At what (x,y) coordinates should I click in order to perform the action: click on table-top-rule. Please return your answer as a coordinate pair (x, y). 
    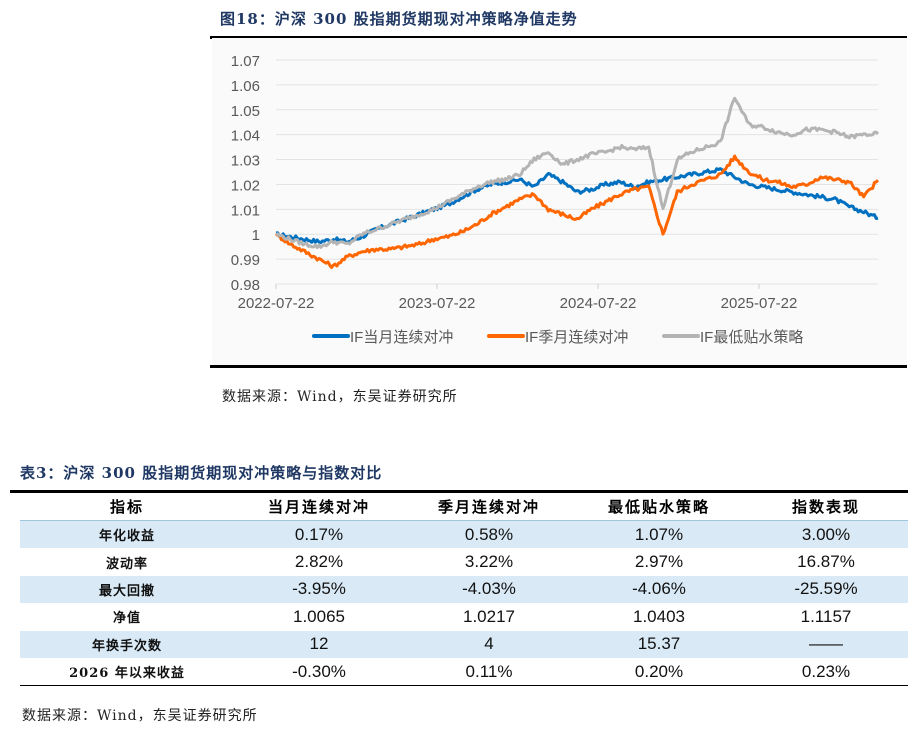
    Looking at the image, I should click on (459, 491).